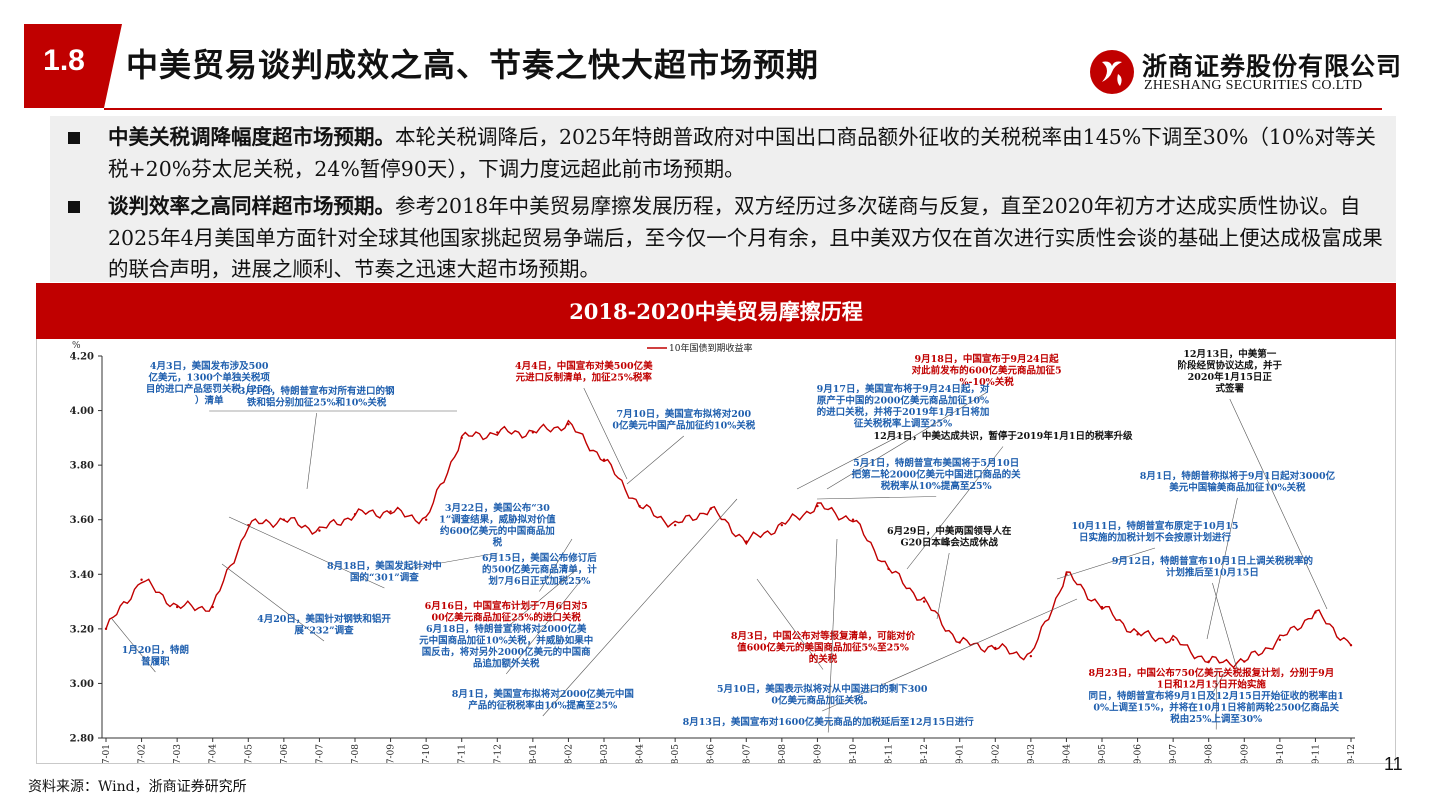 The height and width of the screenshot is (810, 1440). What do you see at coordinates (324, 625) in the screenshot?
I see `annotation-label: 4月20日，美国针对钢铁和铝开展“232”调查` at bounding box center [324, 625].